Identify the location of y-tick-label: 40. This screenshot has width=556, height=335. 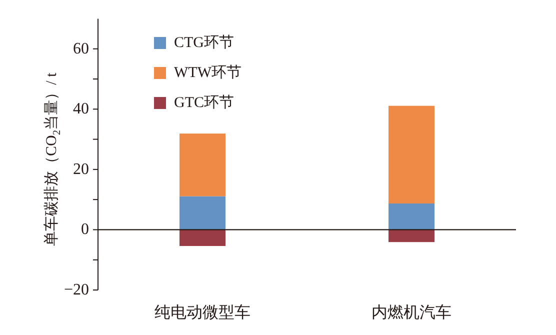
(81, 109).